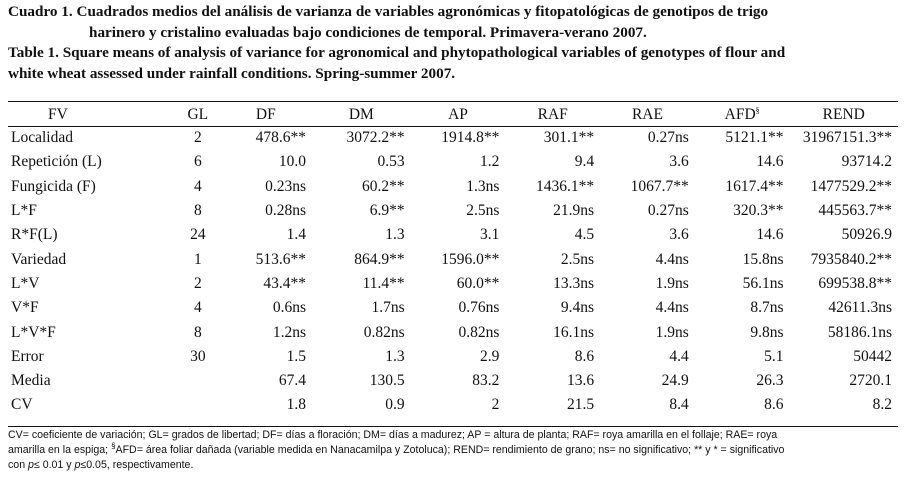 The height and width of the screenshot is (478, 906). What do you see at coordinates (34, 235) in the screenshot?
I see `cell-fv: R*F(L)` at bounding box center [34, 235].